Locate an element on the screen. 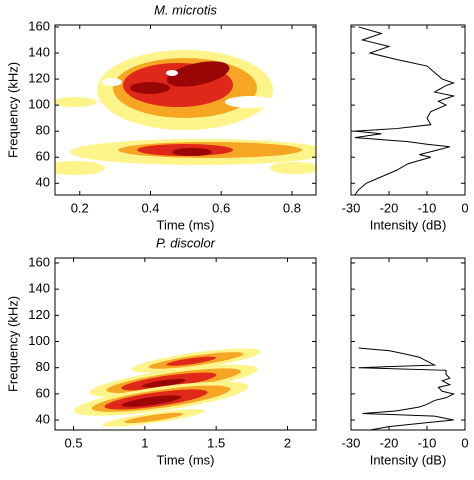  x-tick-label: 0.8 is located at coordinates (292, 207).